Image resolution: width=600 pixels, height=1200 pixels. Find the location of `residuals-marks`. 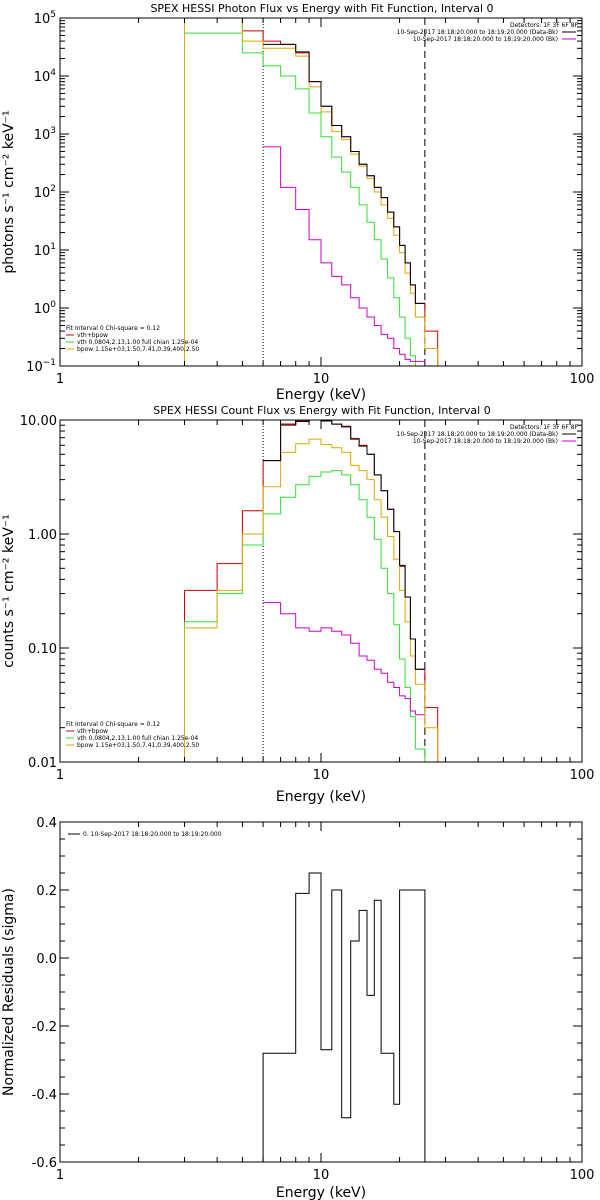

residuals-marks is located at coordinates (344, 1017).